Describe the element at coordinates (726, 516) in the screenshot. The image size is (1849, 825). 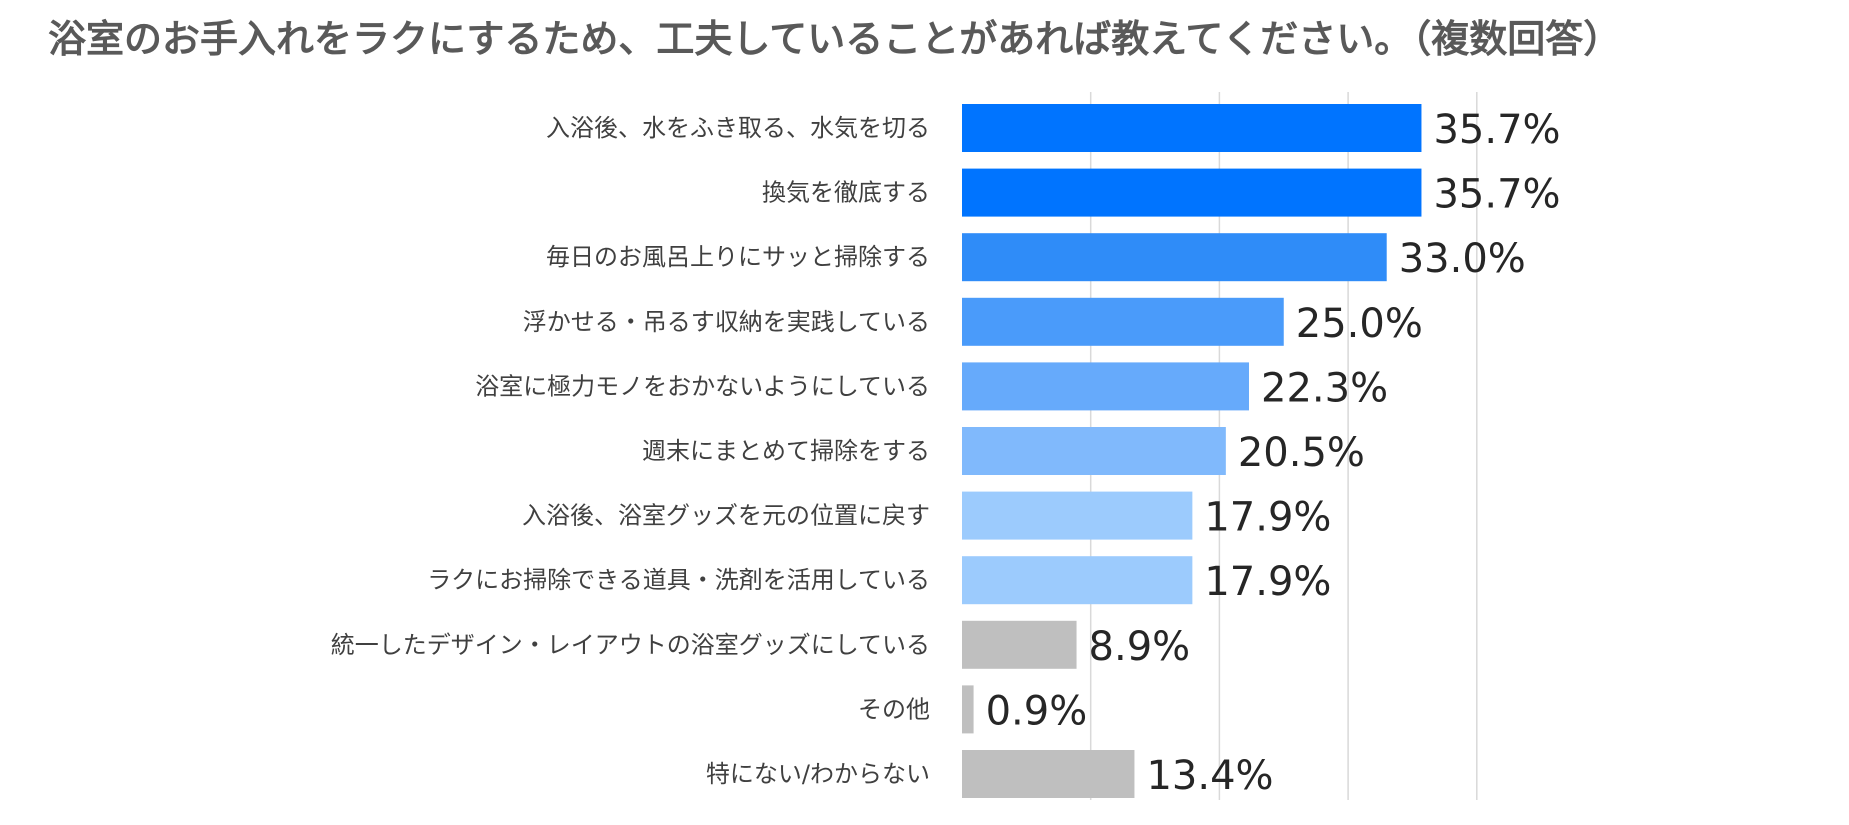
I see `category-label: 入浴後、浴室グッズを元の位置に戻す` at that location.